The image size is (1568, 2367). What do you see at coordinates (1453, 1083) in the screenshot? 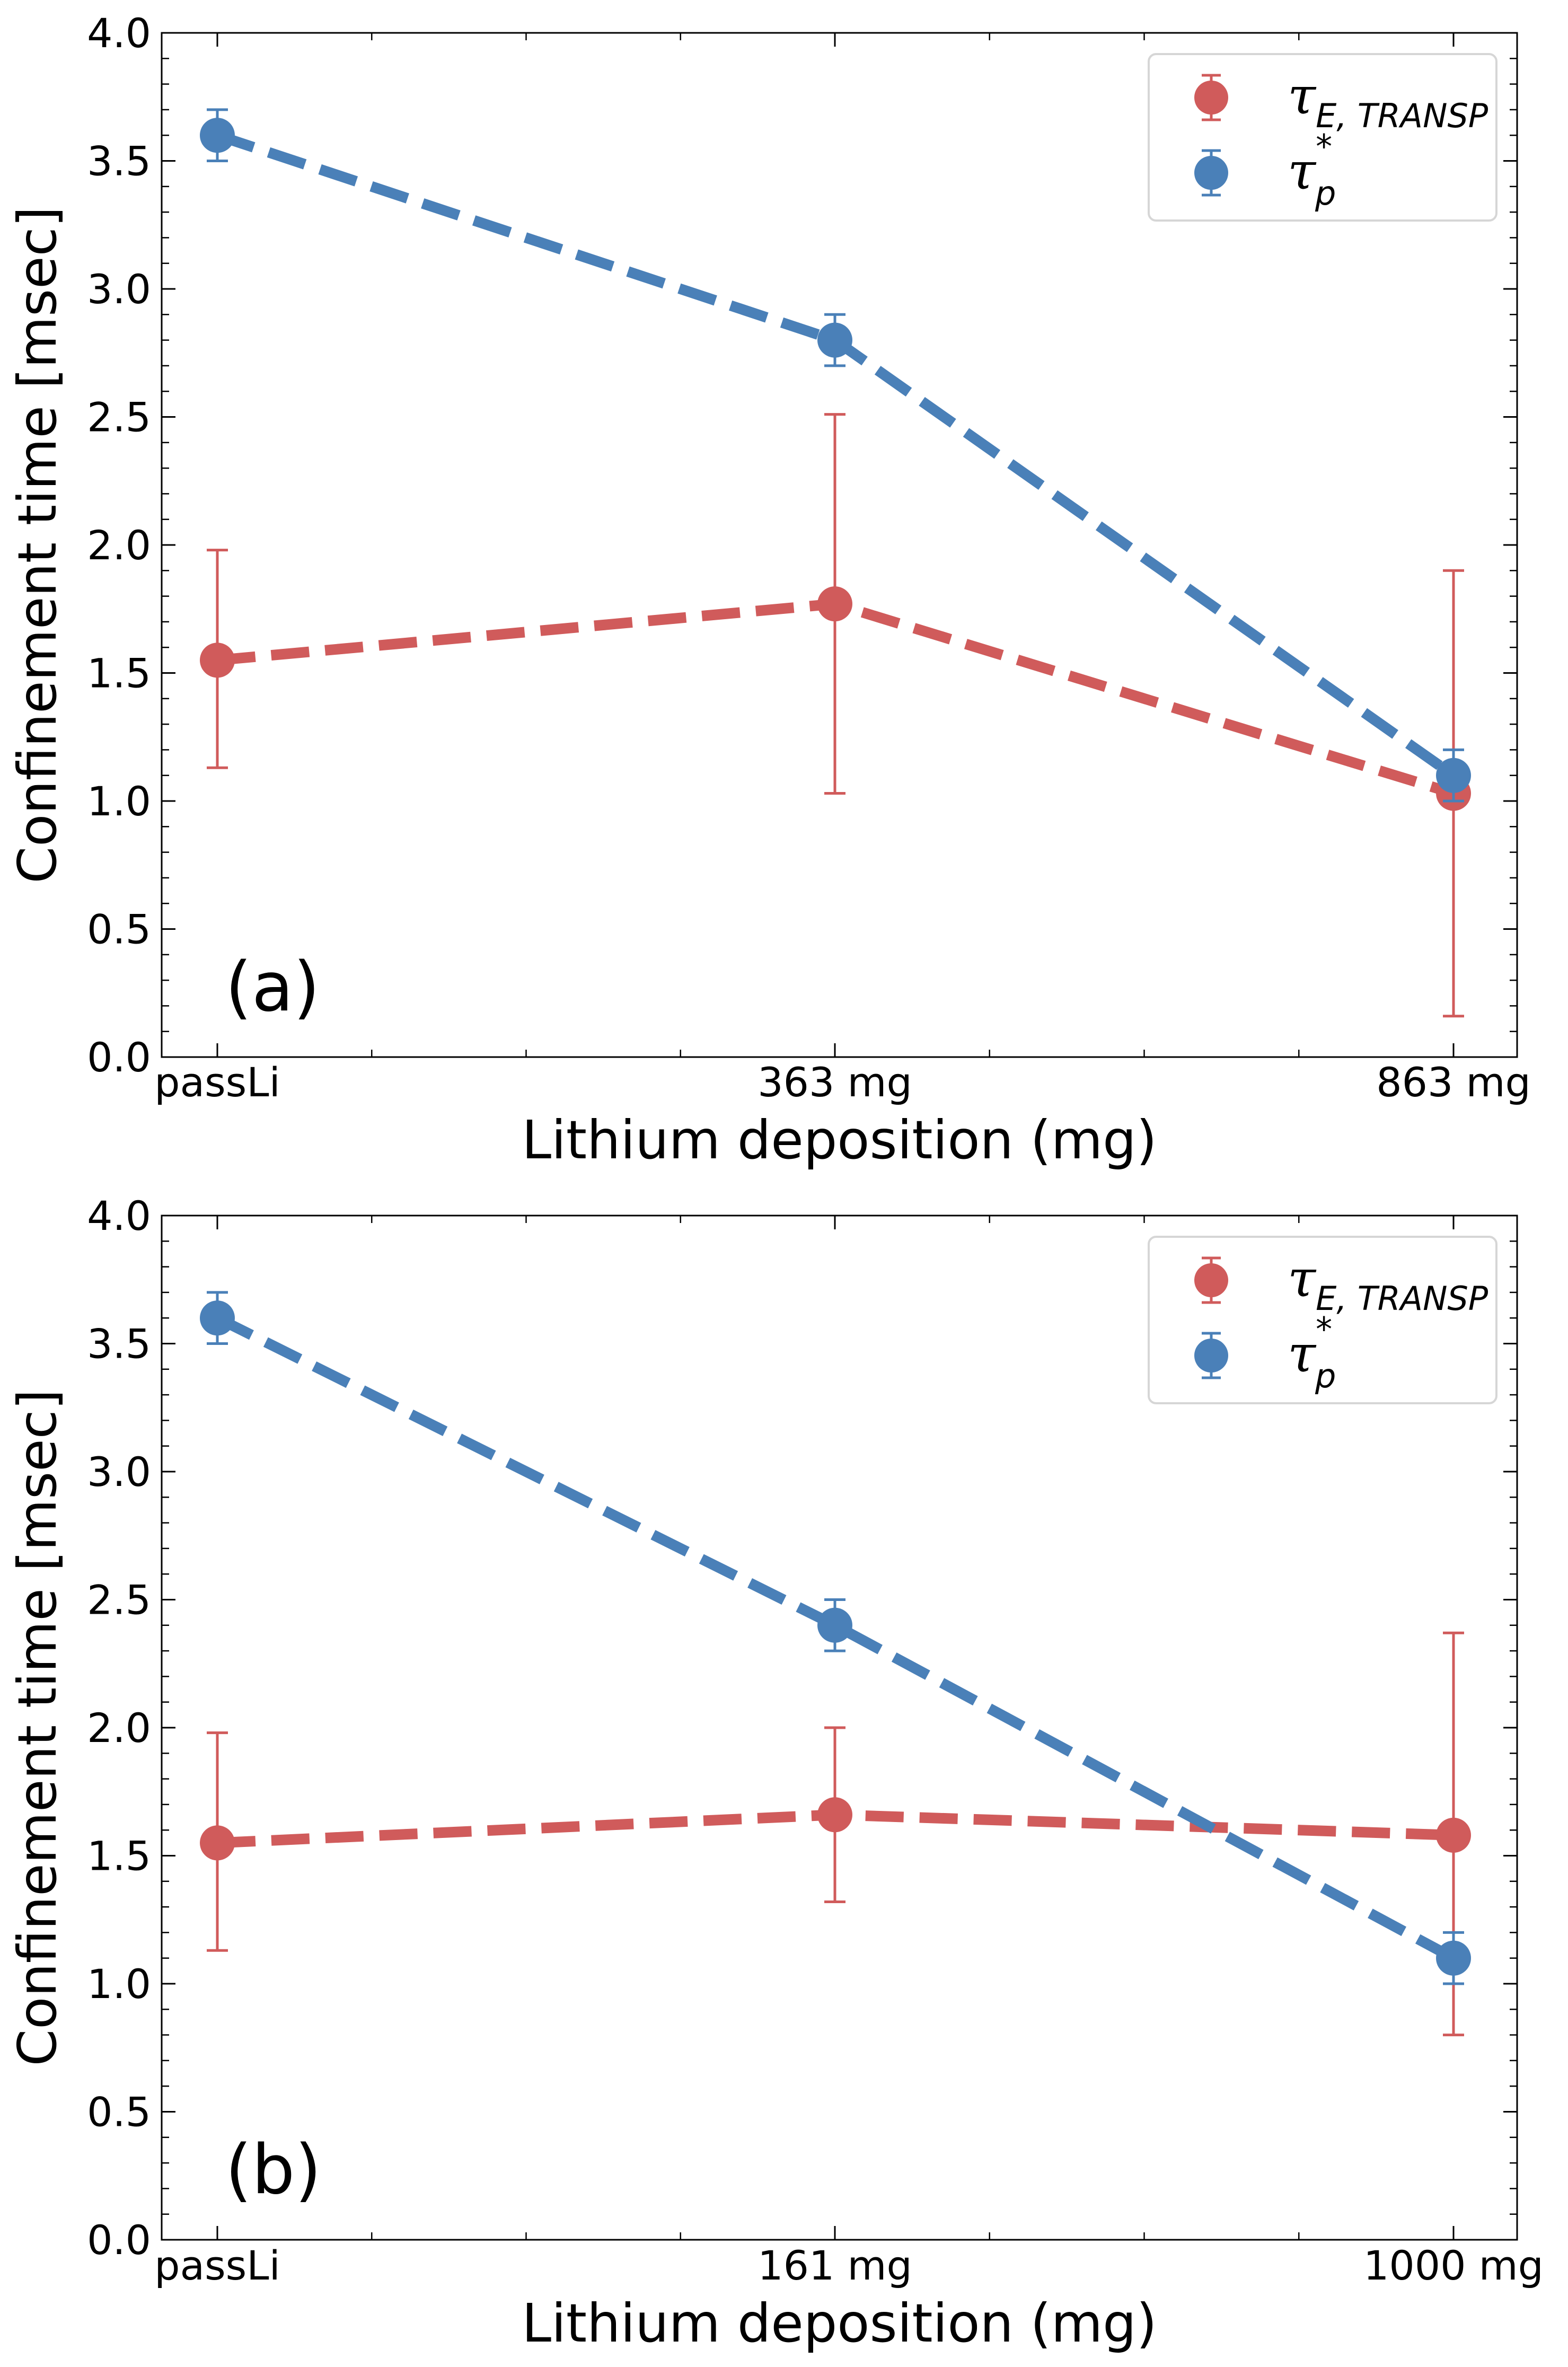
I see `x-tick-label: 863 mg` at bounding box center [1453, 1083].